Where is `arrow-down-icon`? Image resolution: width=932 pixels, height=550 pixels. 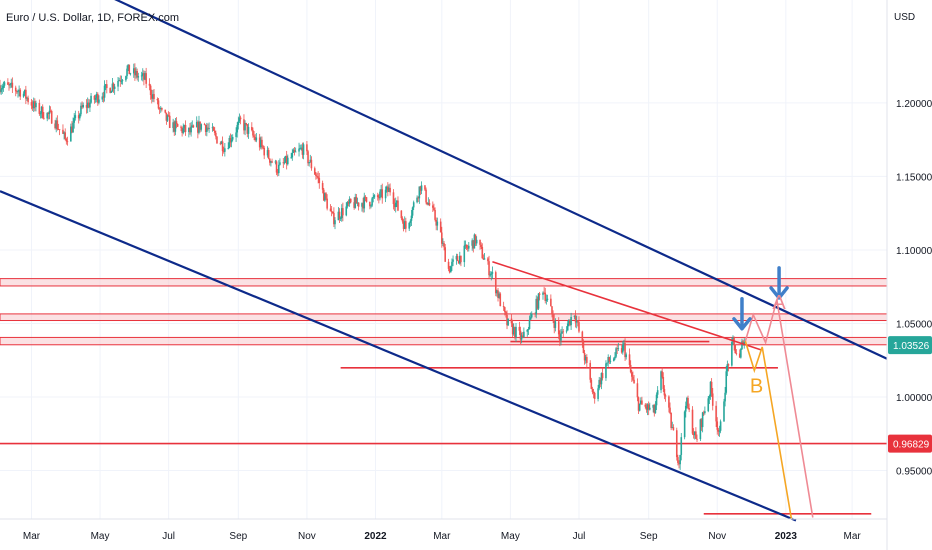 arrow-down-icon is located at coordinates (779, 283).